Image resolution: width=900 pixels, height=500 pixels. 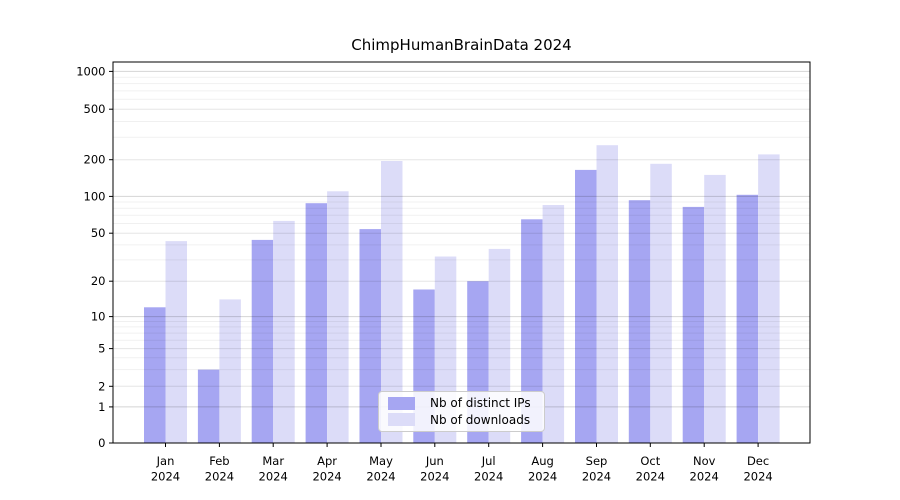 I want to click on bar-apr-downloads, so click(x=338, y=317).